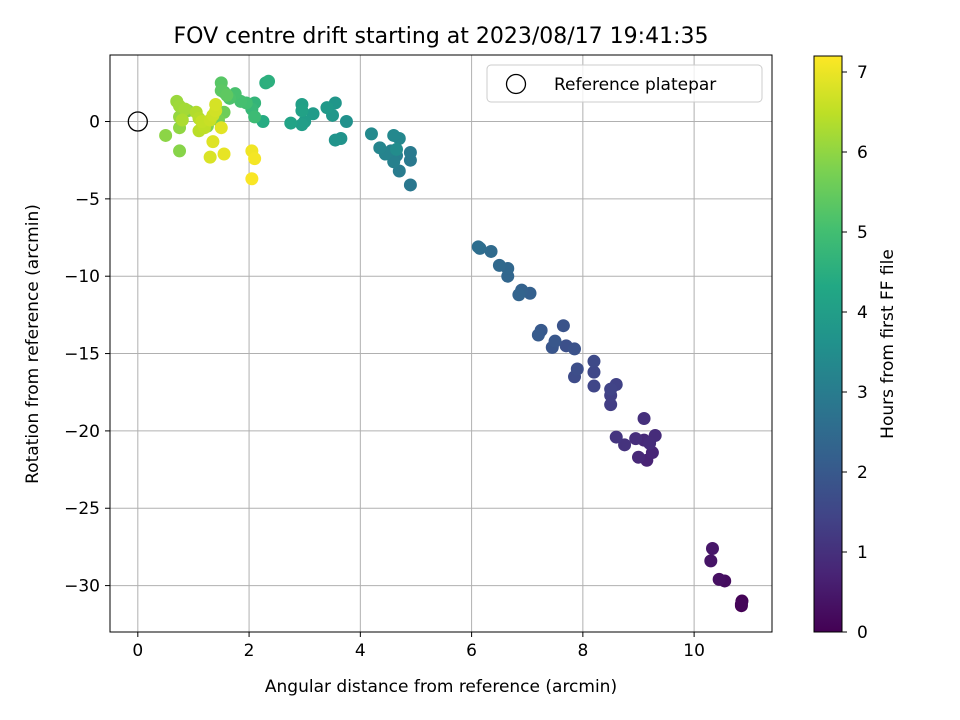 This screenshot has height=720, width=960. I want to click on colorbar-gradient, so click(828, 344).